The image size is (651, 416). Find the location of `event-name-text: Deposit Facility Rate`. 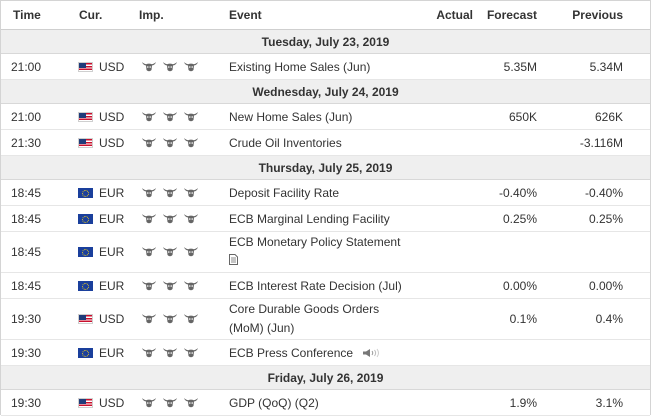

event-name-text: Deposit Facility Rate is located at coordinates (284, 192).